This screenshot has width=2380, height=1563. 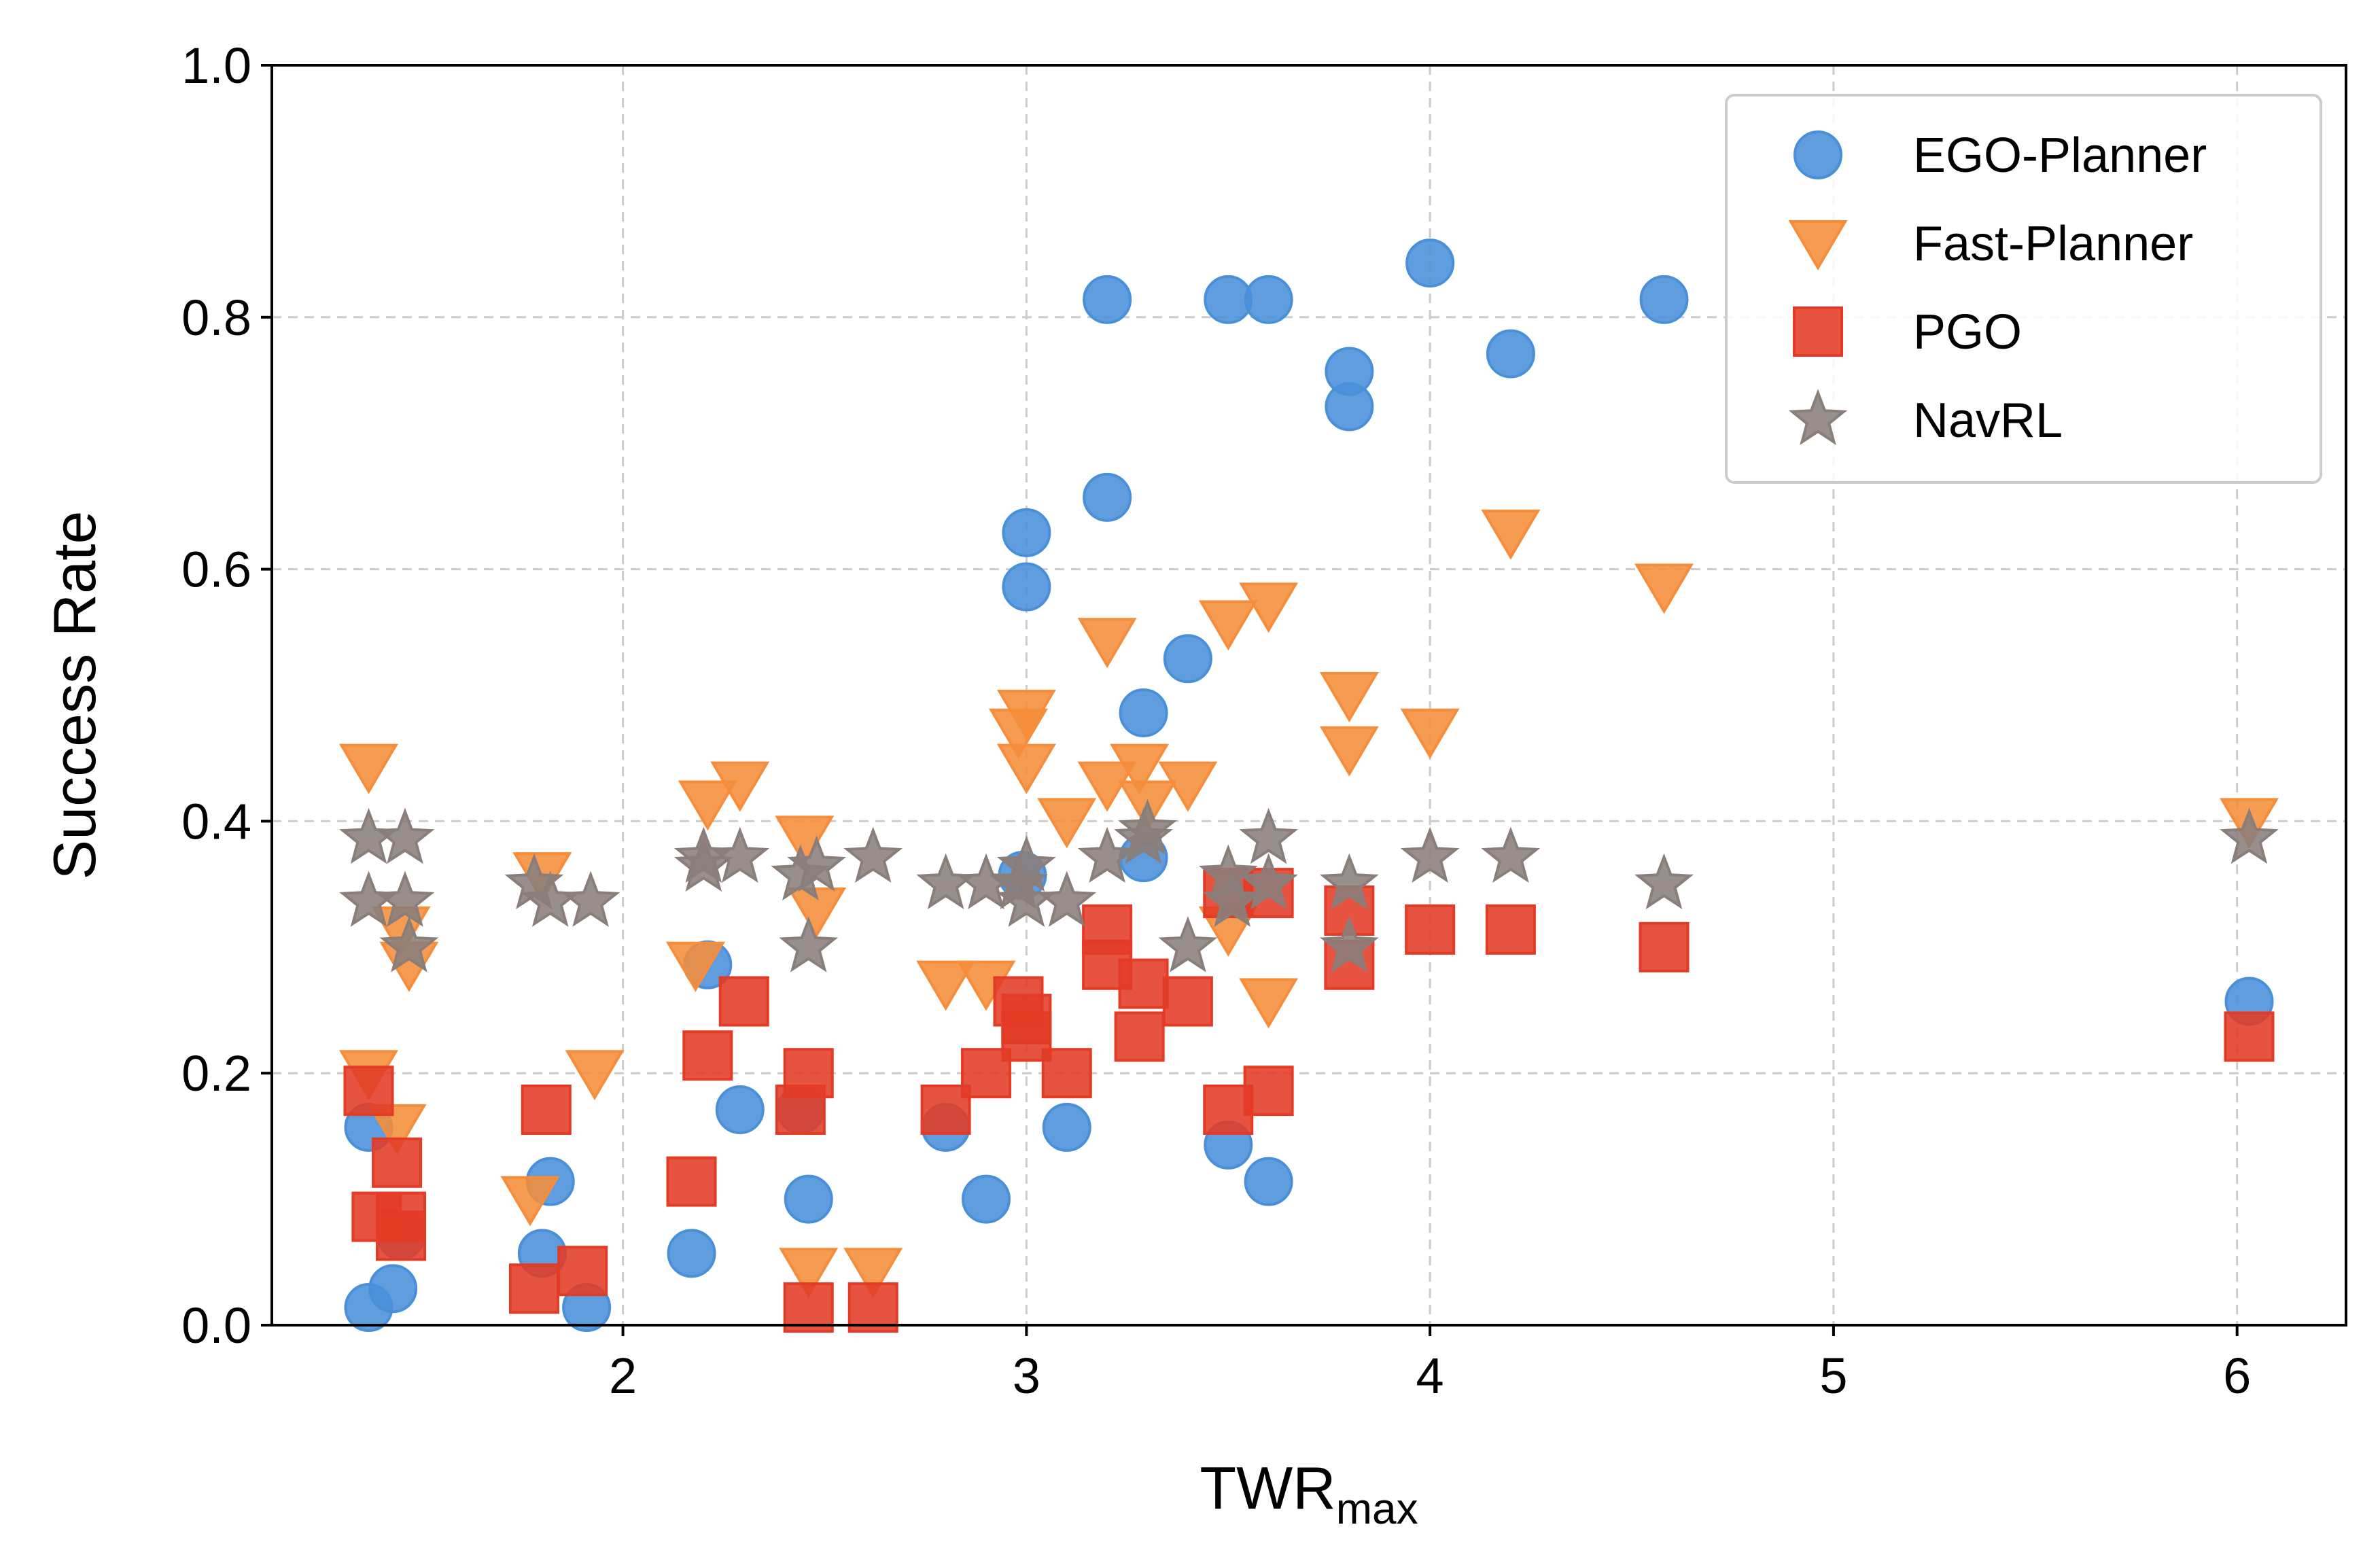 What do you see at coordinates (75, 696) in the screenshot?
I see `y-axis-title: Success Rate` at bounding box center [75, 696].